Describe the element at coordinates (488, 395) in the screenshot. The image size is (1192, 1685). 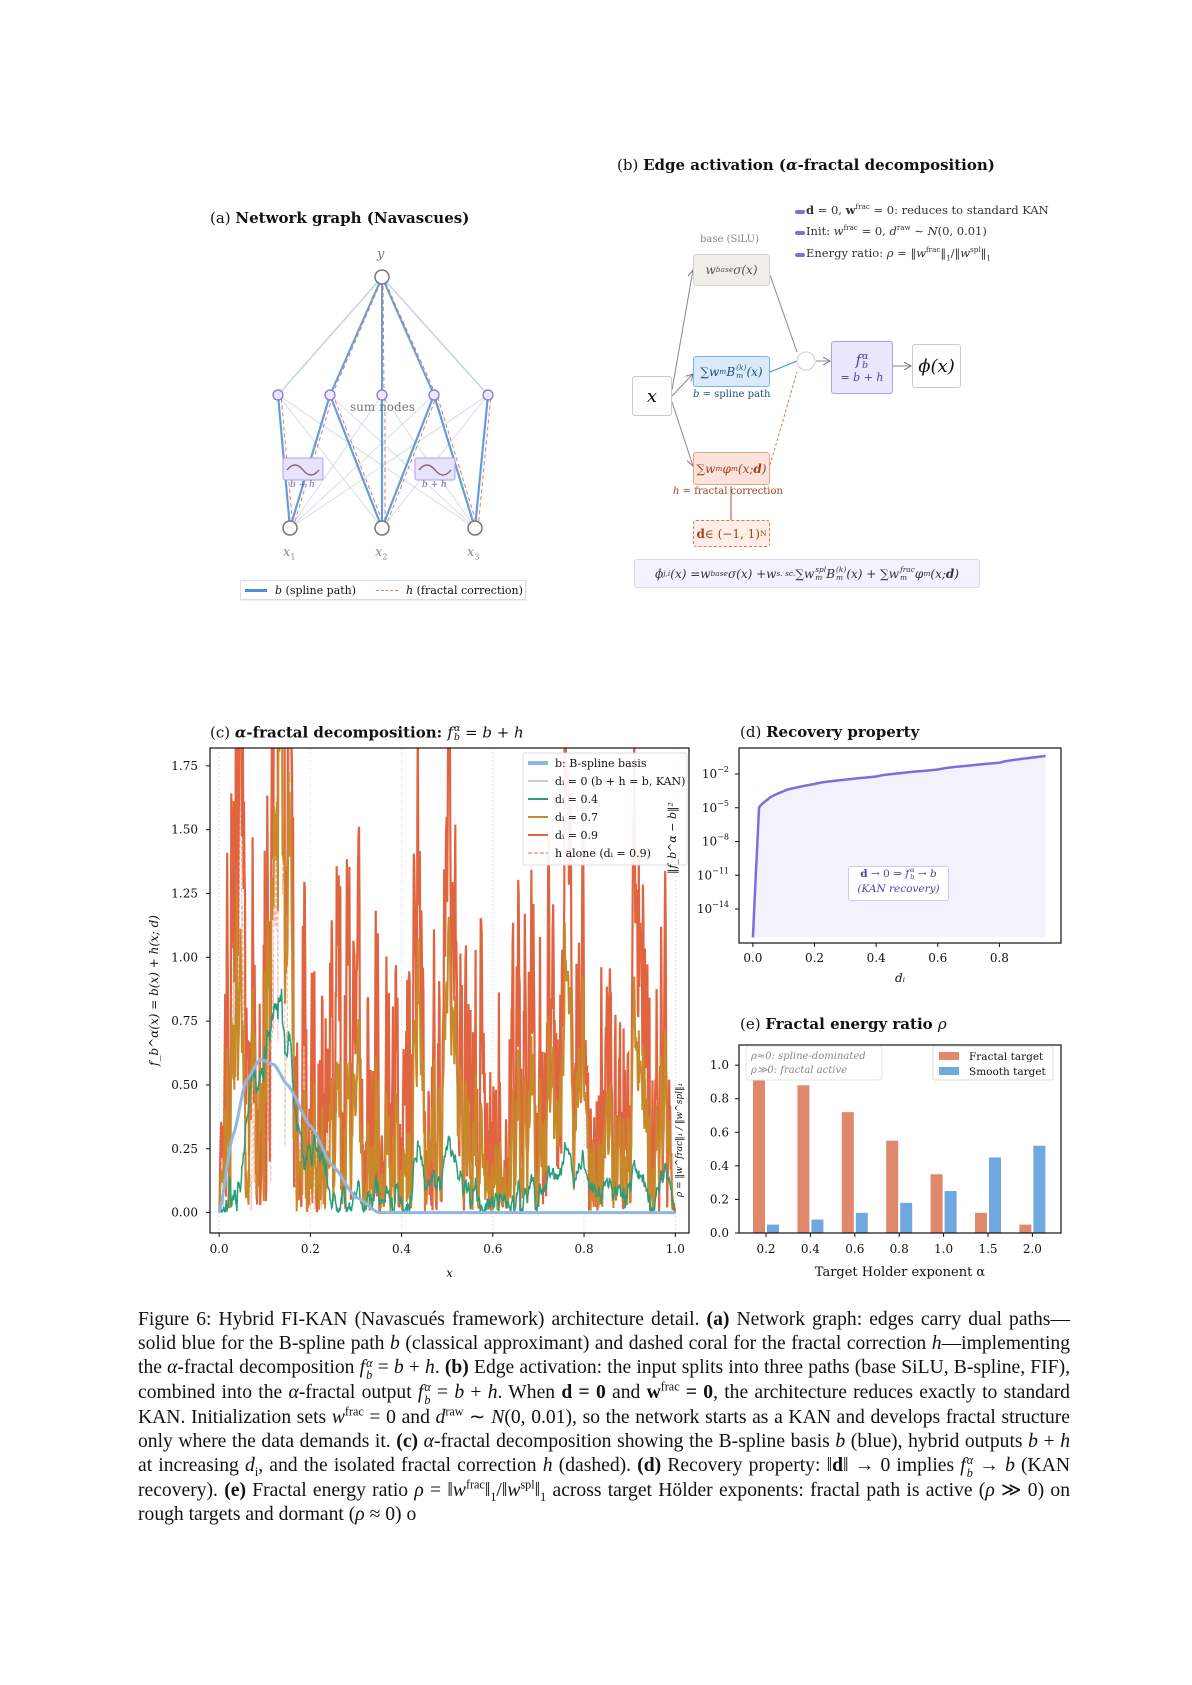
I see `sum-node` at that location.